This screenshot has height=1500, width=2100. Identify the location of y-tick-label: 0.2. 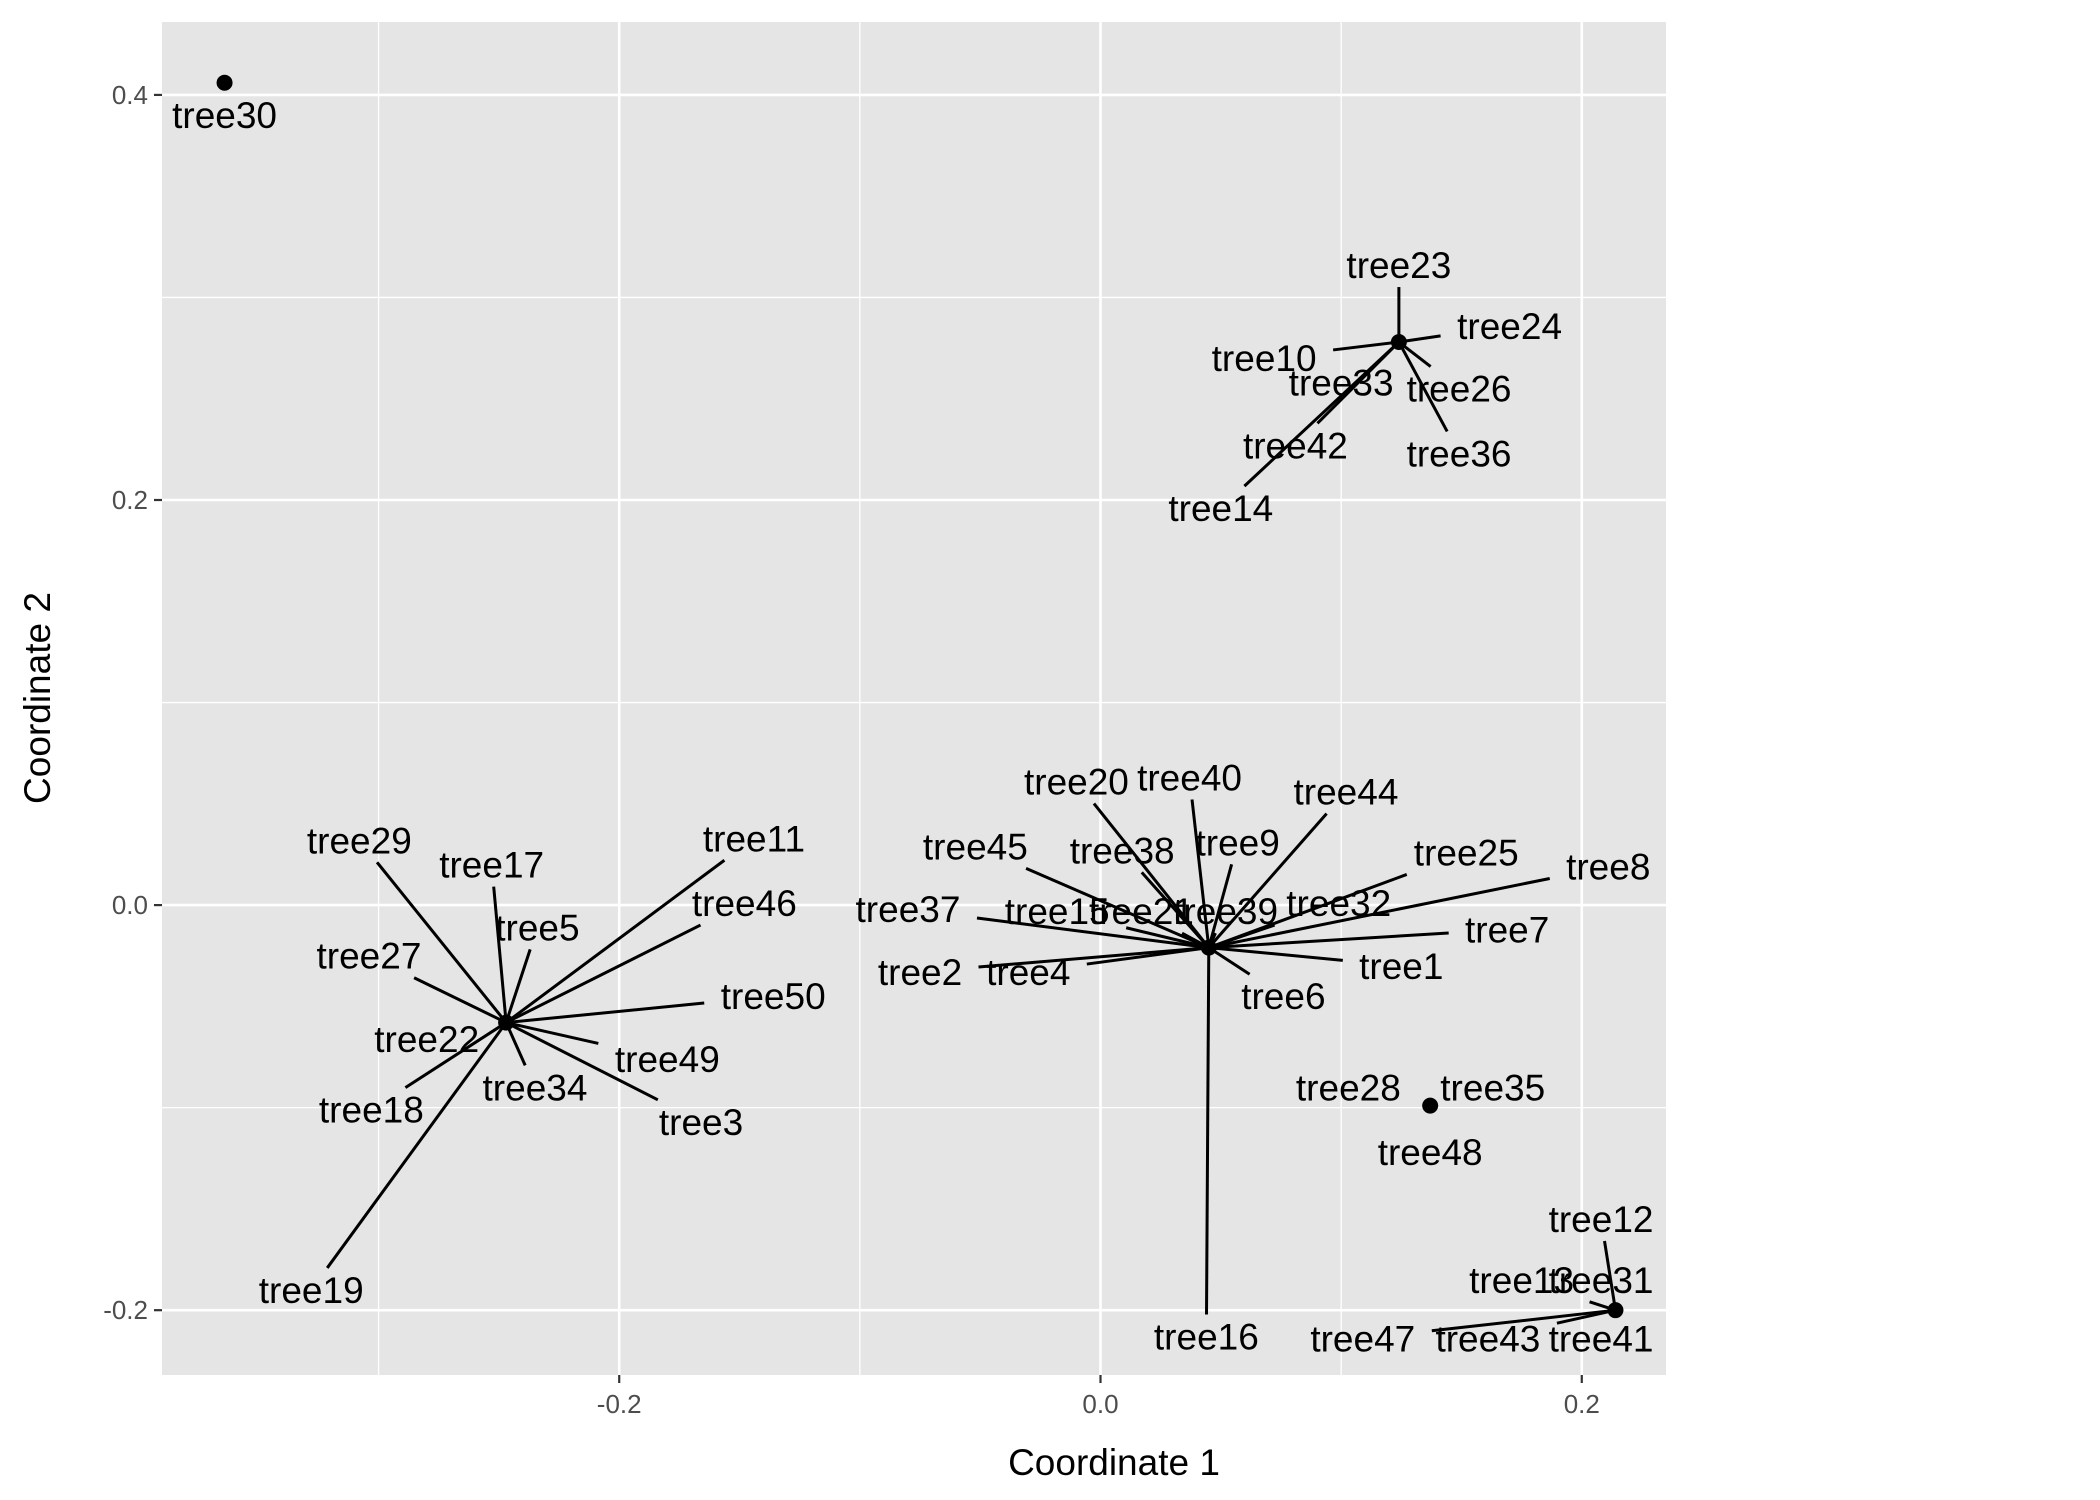
(130, 500).